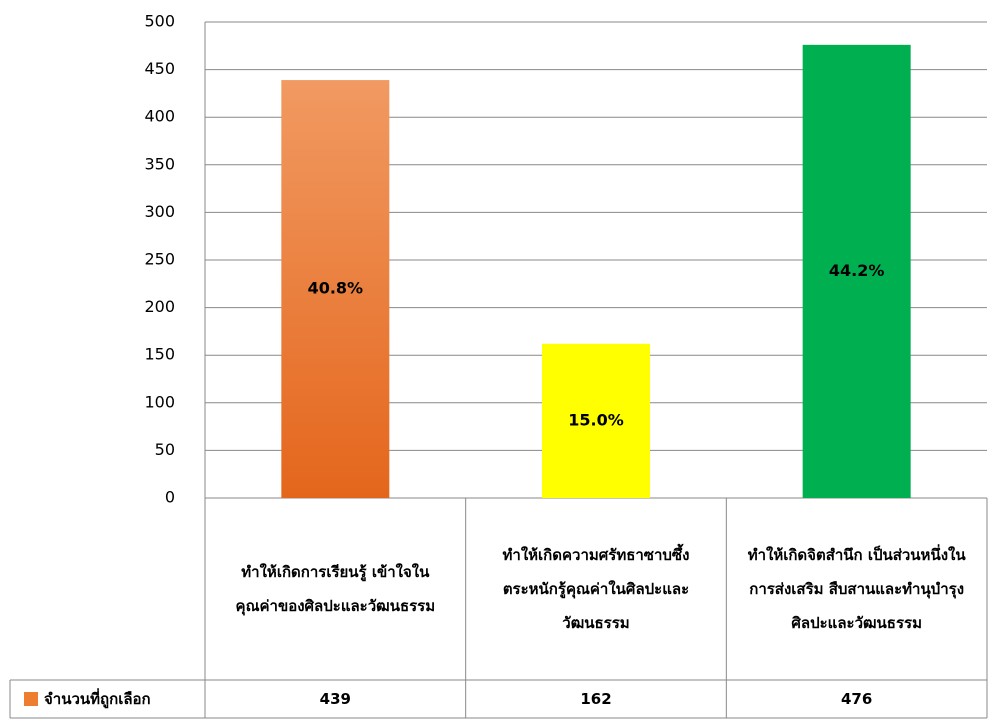 Image resolution: width=1003 pixels, height=727 pixels. What do you see at coordinates (159, 116) in the screenshot?
I see `y-tick-label: 400` at bounding box center [159, 116].